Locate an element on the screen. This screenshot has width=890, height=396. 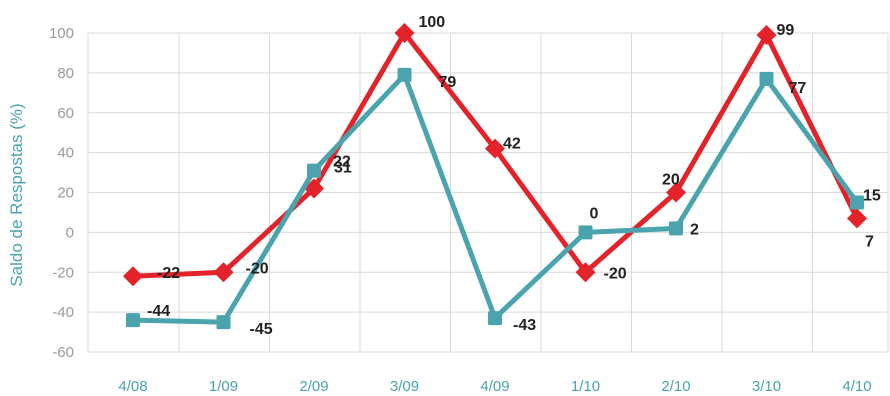
data-label: 15 is located at coordinates (872, 195).